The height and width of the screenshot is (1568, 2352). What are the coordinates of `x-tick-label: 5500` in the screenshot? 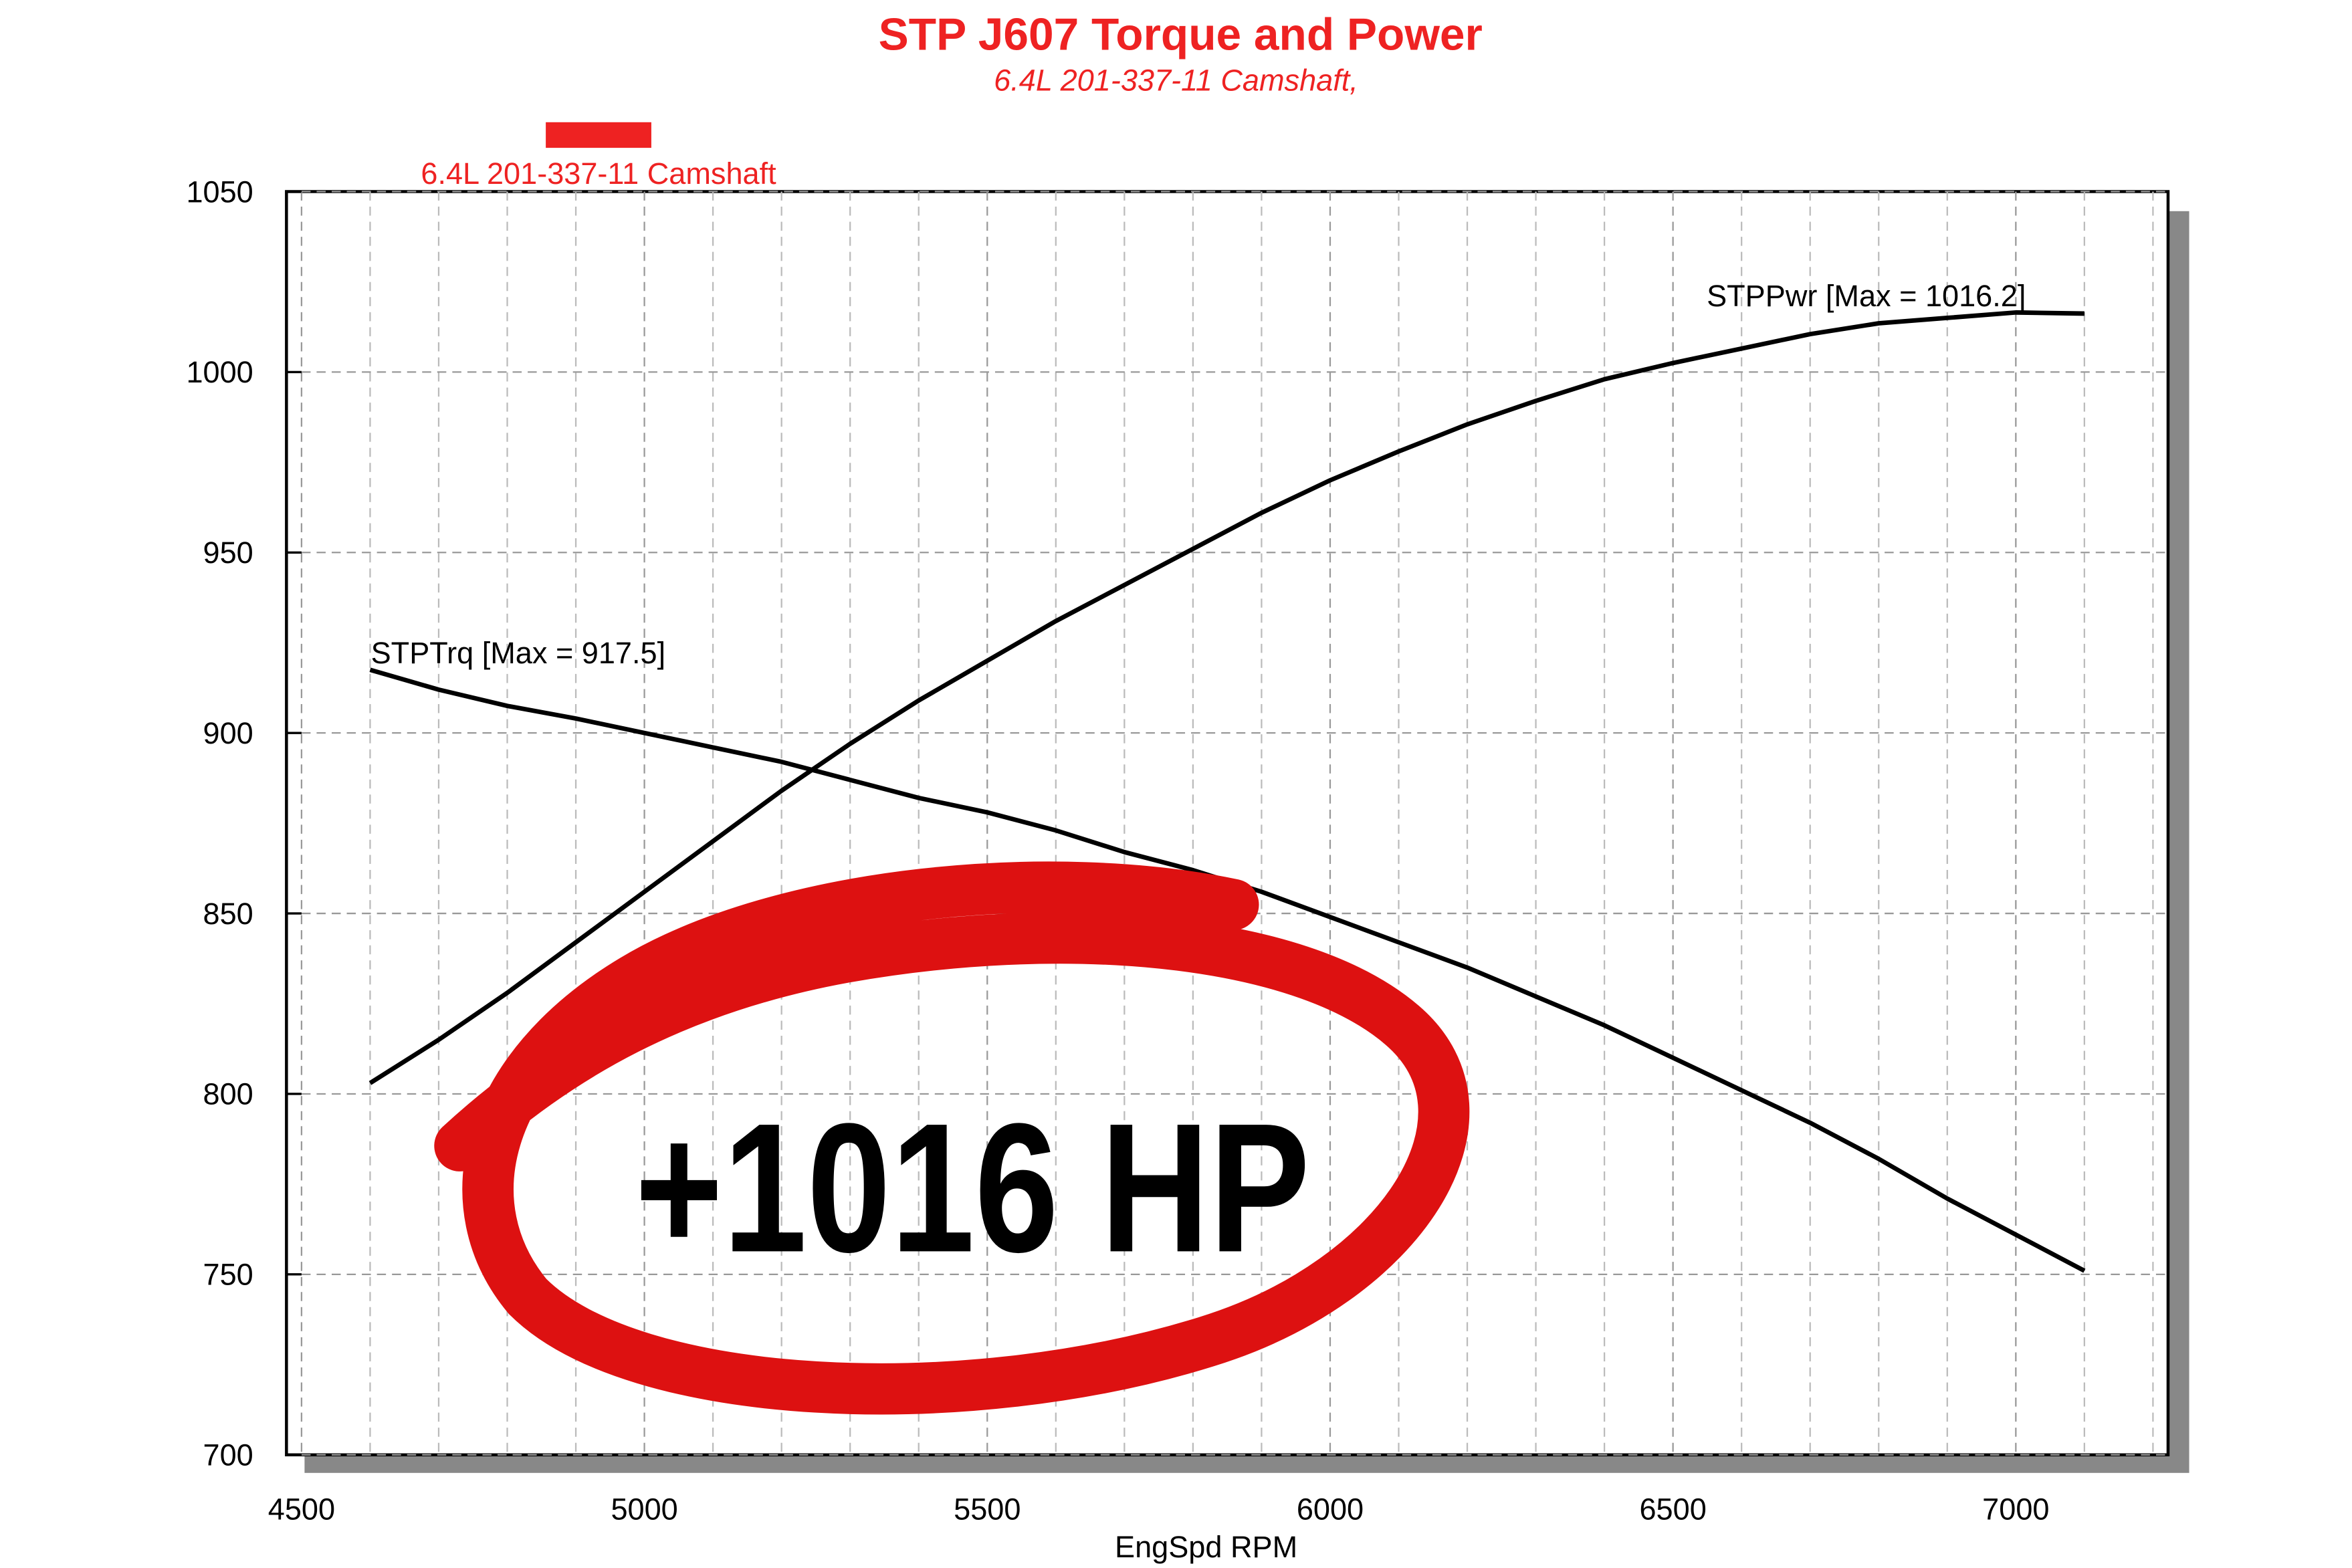 It's located at (987, 1509).